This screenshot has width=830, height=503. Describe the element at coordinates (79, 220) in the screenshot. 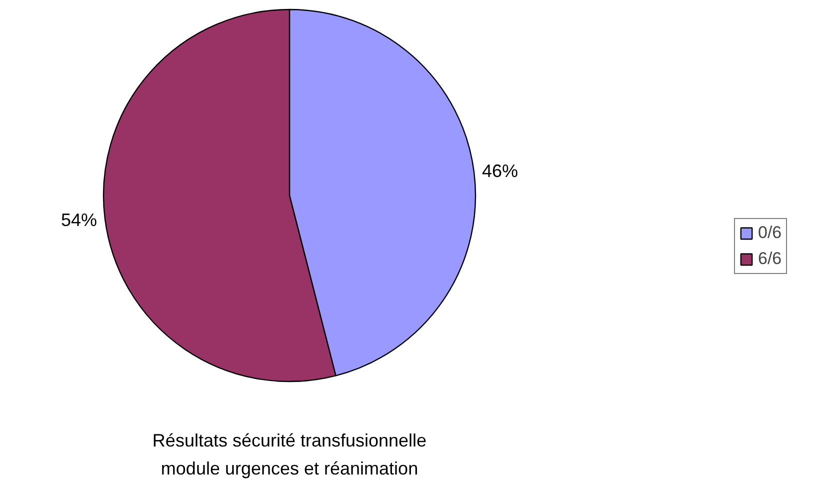

I see `data-label: 54%` at that location.